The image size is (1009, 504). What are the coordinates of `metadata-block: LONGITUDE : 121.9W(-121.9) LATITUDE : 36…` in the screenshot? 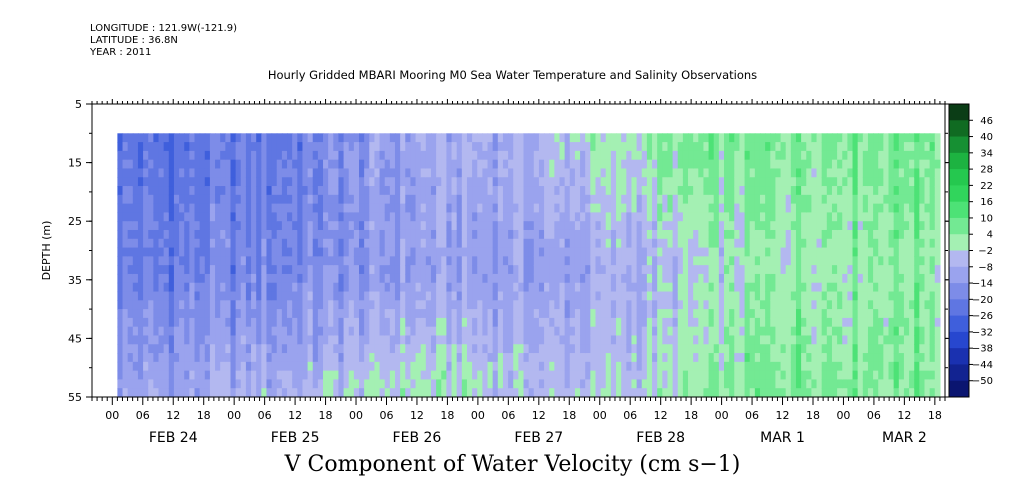 It's located at (163, 41).